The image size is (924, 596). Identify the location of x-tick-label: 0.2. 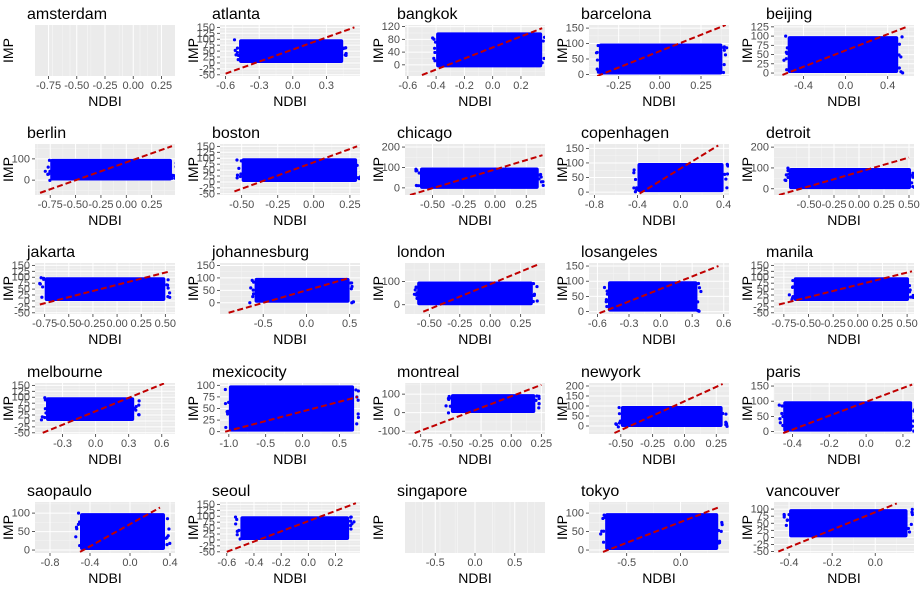
(335, 563).